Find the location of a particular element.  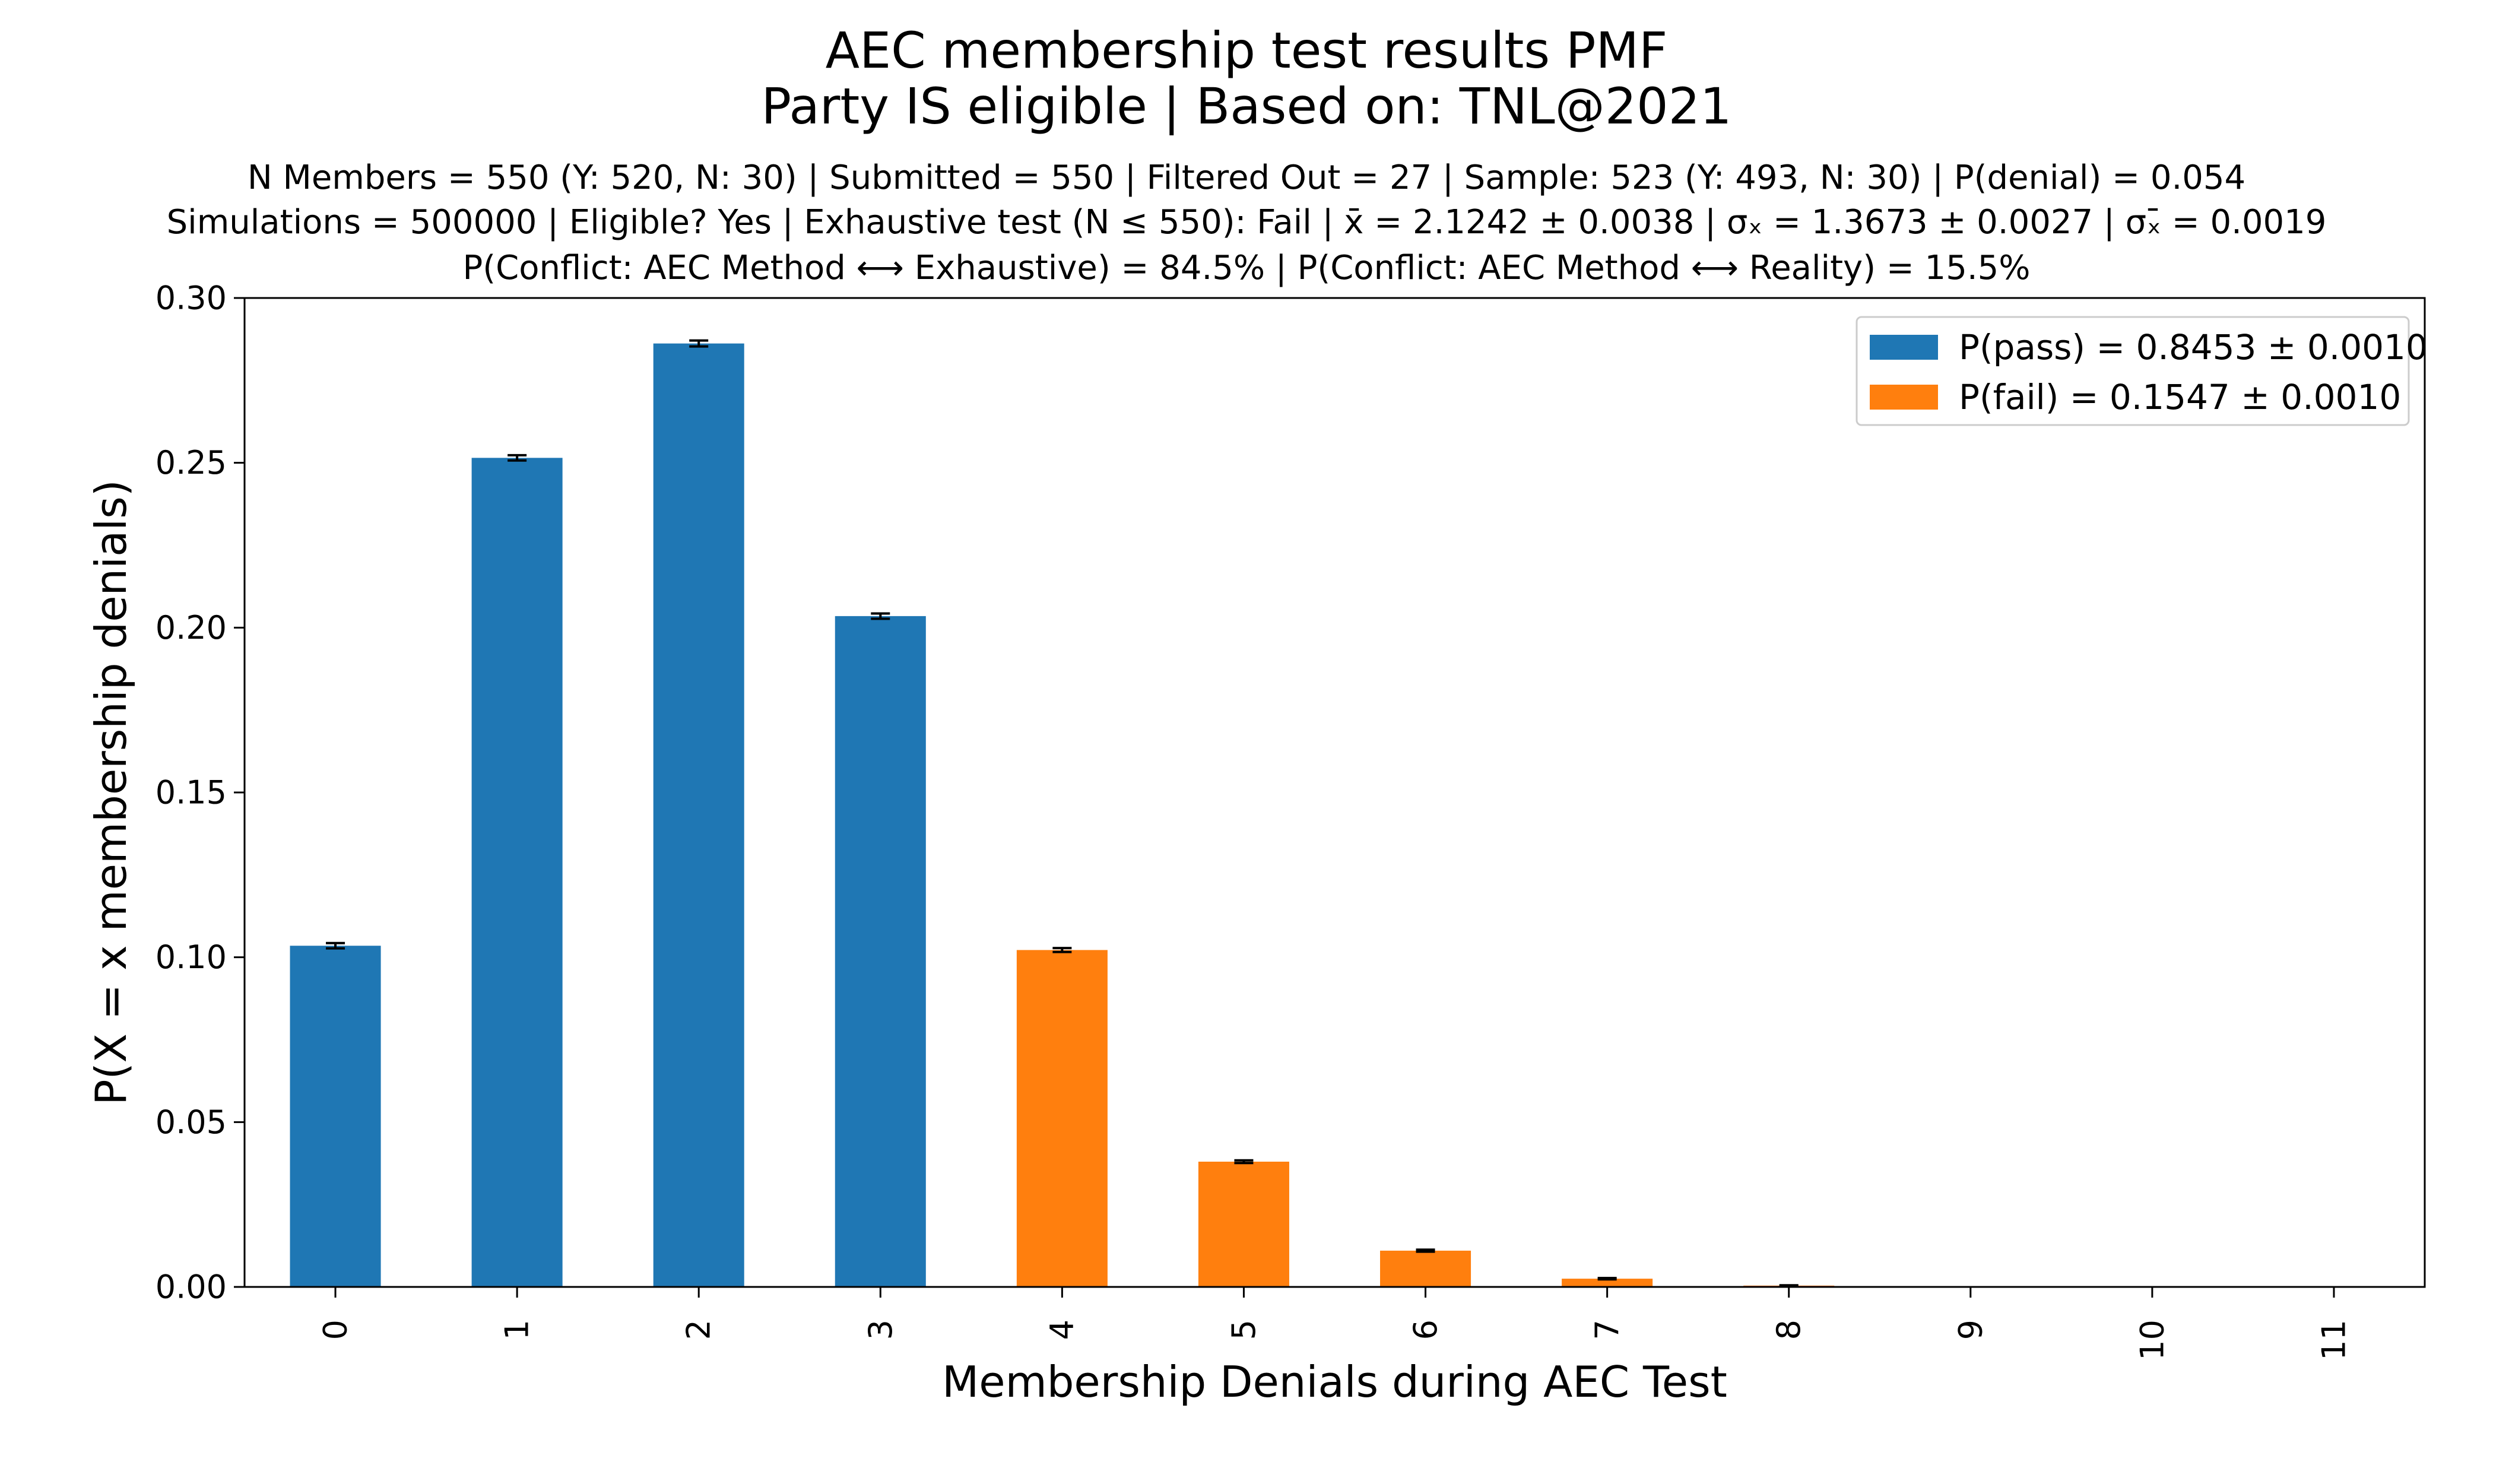

chart-title-line-2: Party IS eligible | Based on: TNL@2021 is located at coordinates (1246, 106).